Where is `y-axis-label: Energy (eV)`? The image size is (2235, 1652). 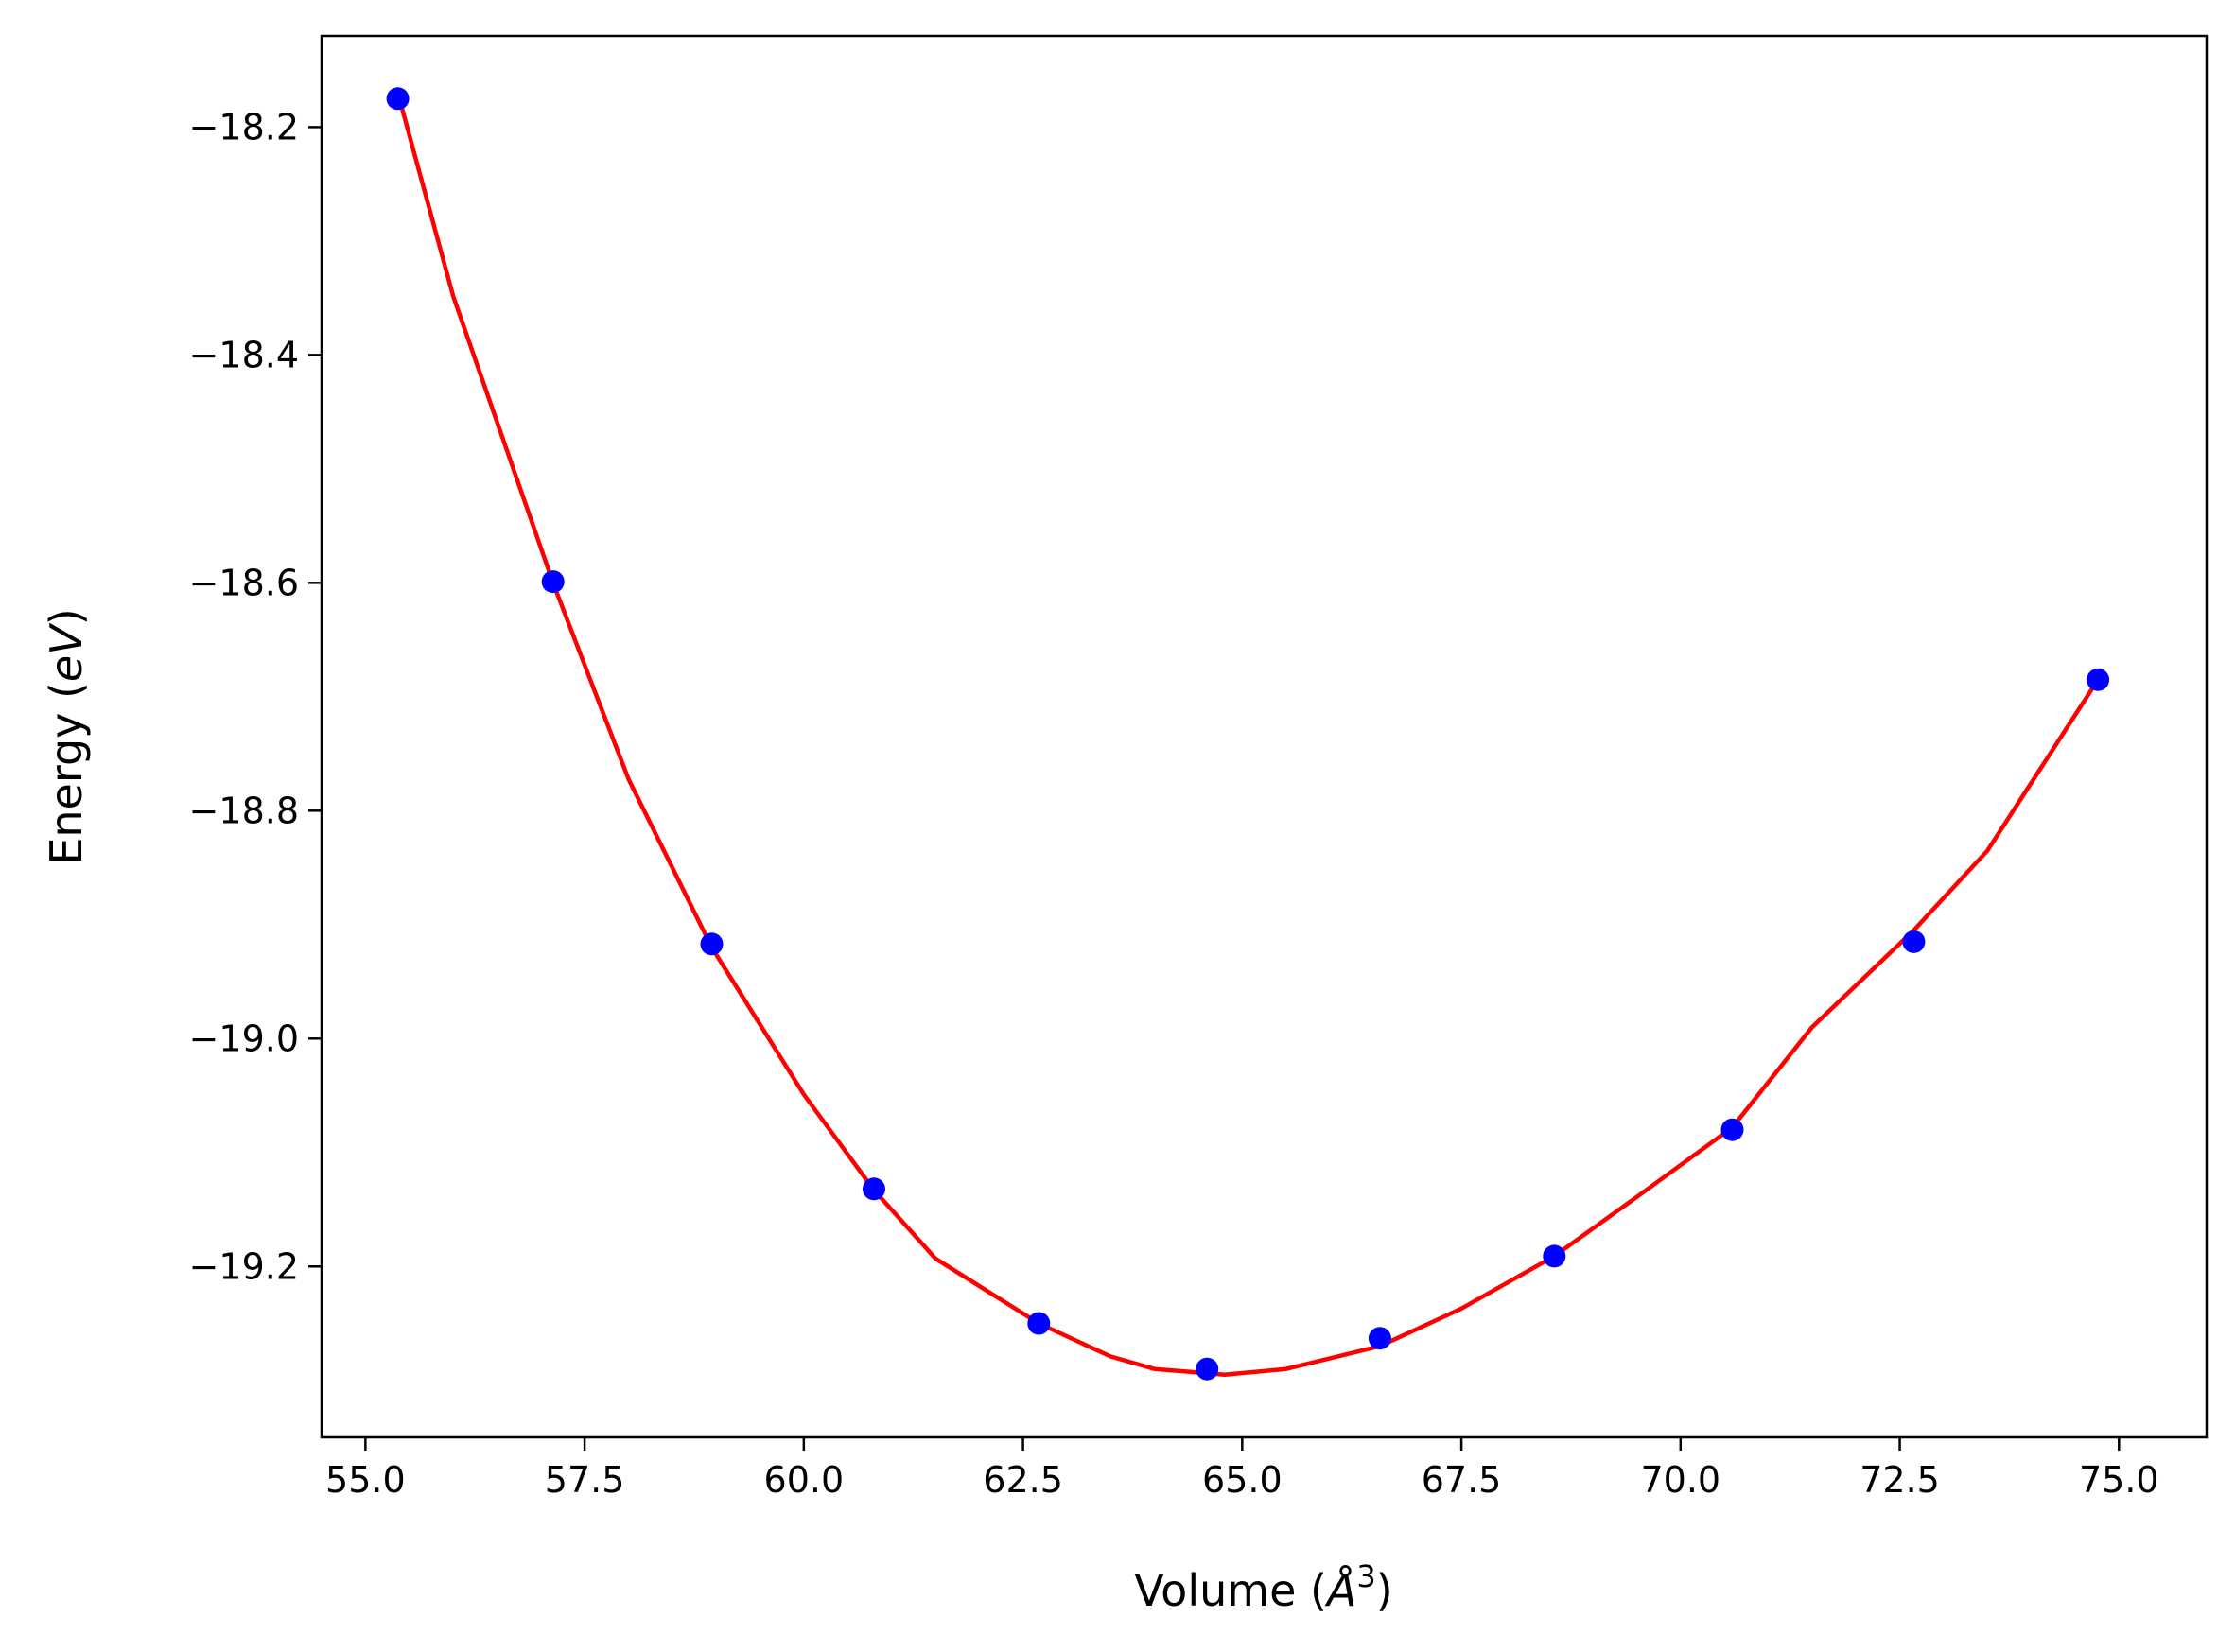
y-axis-label: Energy (eV) is located at coordinates (66, 736).